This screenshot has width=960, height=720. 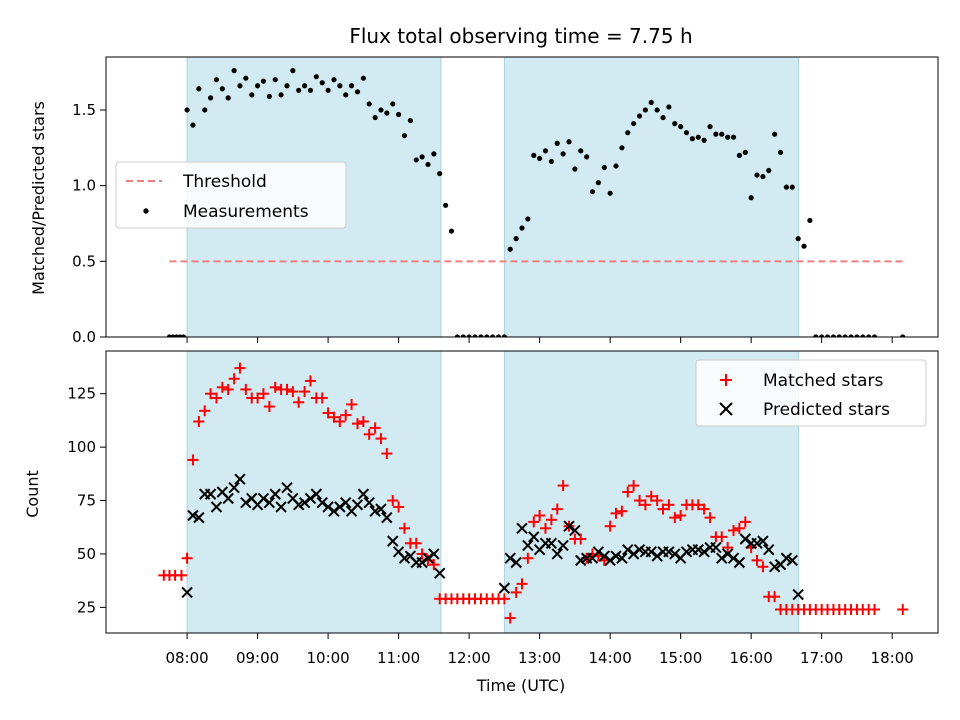 What do you see at coordinates (651, 197) in the screenshot?
I see `top-observing-window` at bounding box center [651, 197].